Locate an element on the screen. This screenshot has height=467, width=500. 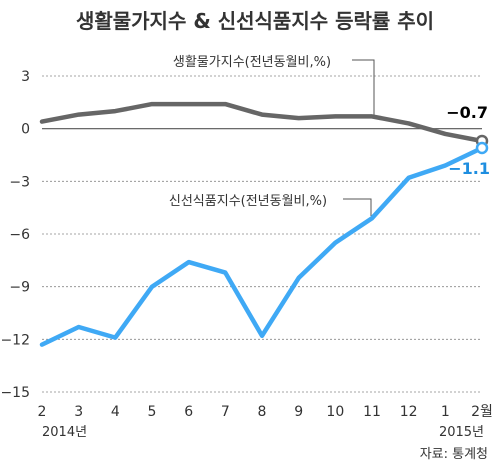
y-tick-label: −15 is located at coordinates (15, 393).